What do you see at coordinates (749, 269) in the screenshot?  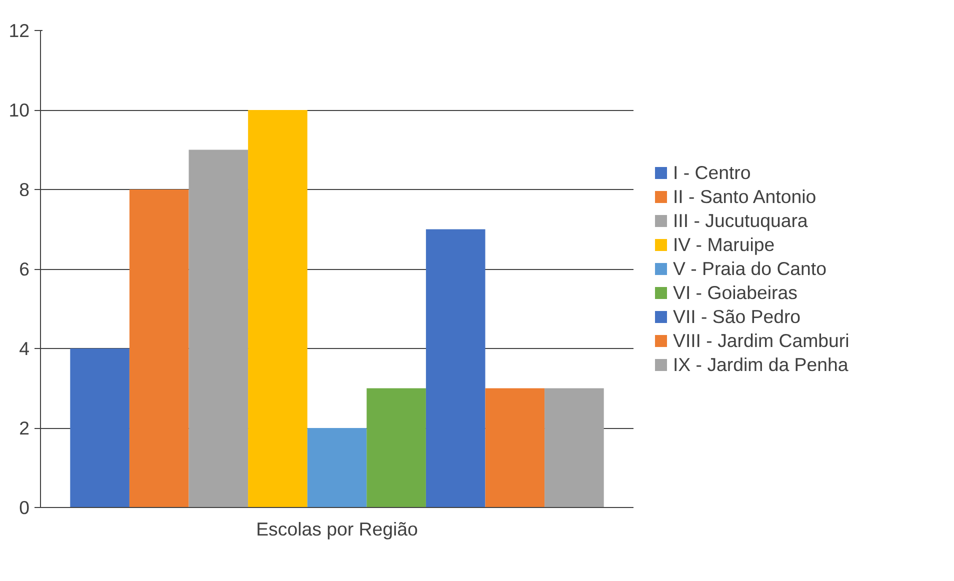 I see `legend-label: V - Praia do Canto` at bounding box center [749, 269].